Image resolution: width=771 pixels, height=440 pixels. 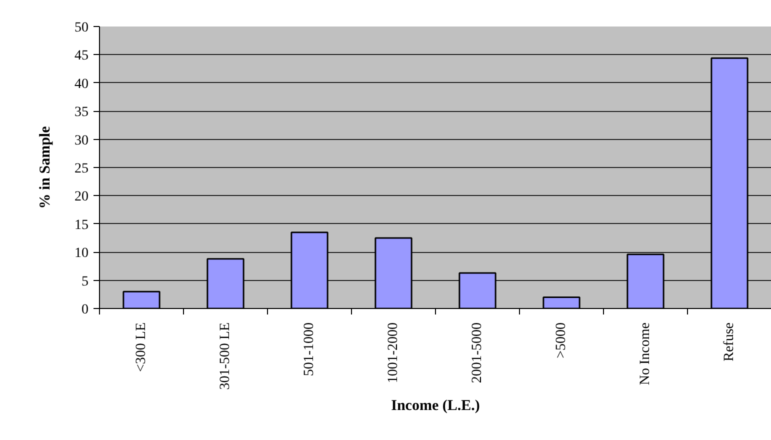 What do you see at coordinates (85, 282) in the screenshot?
I see `y-tick-label: 5` at bounding box center [85, 282].